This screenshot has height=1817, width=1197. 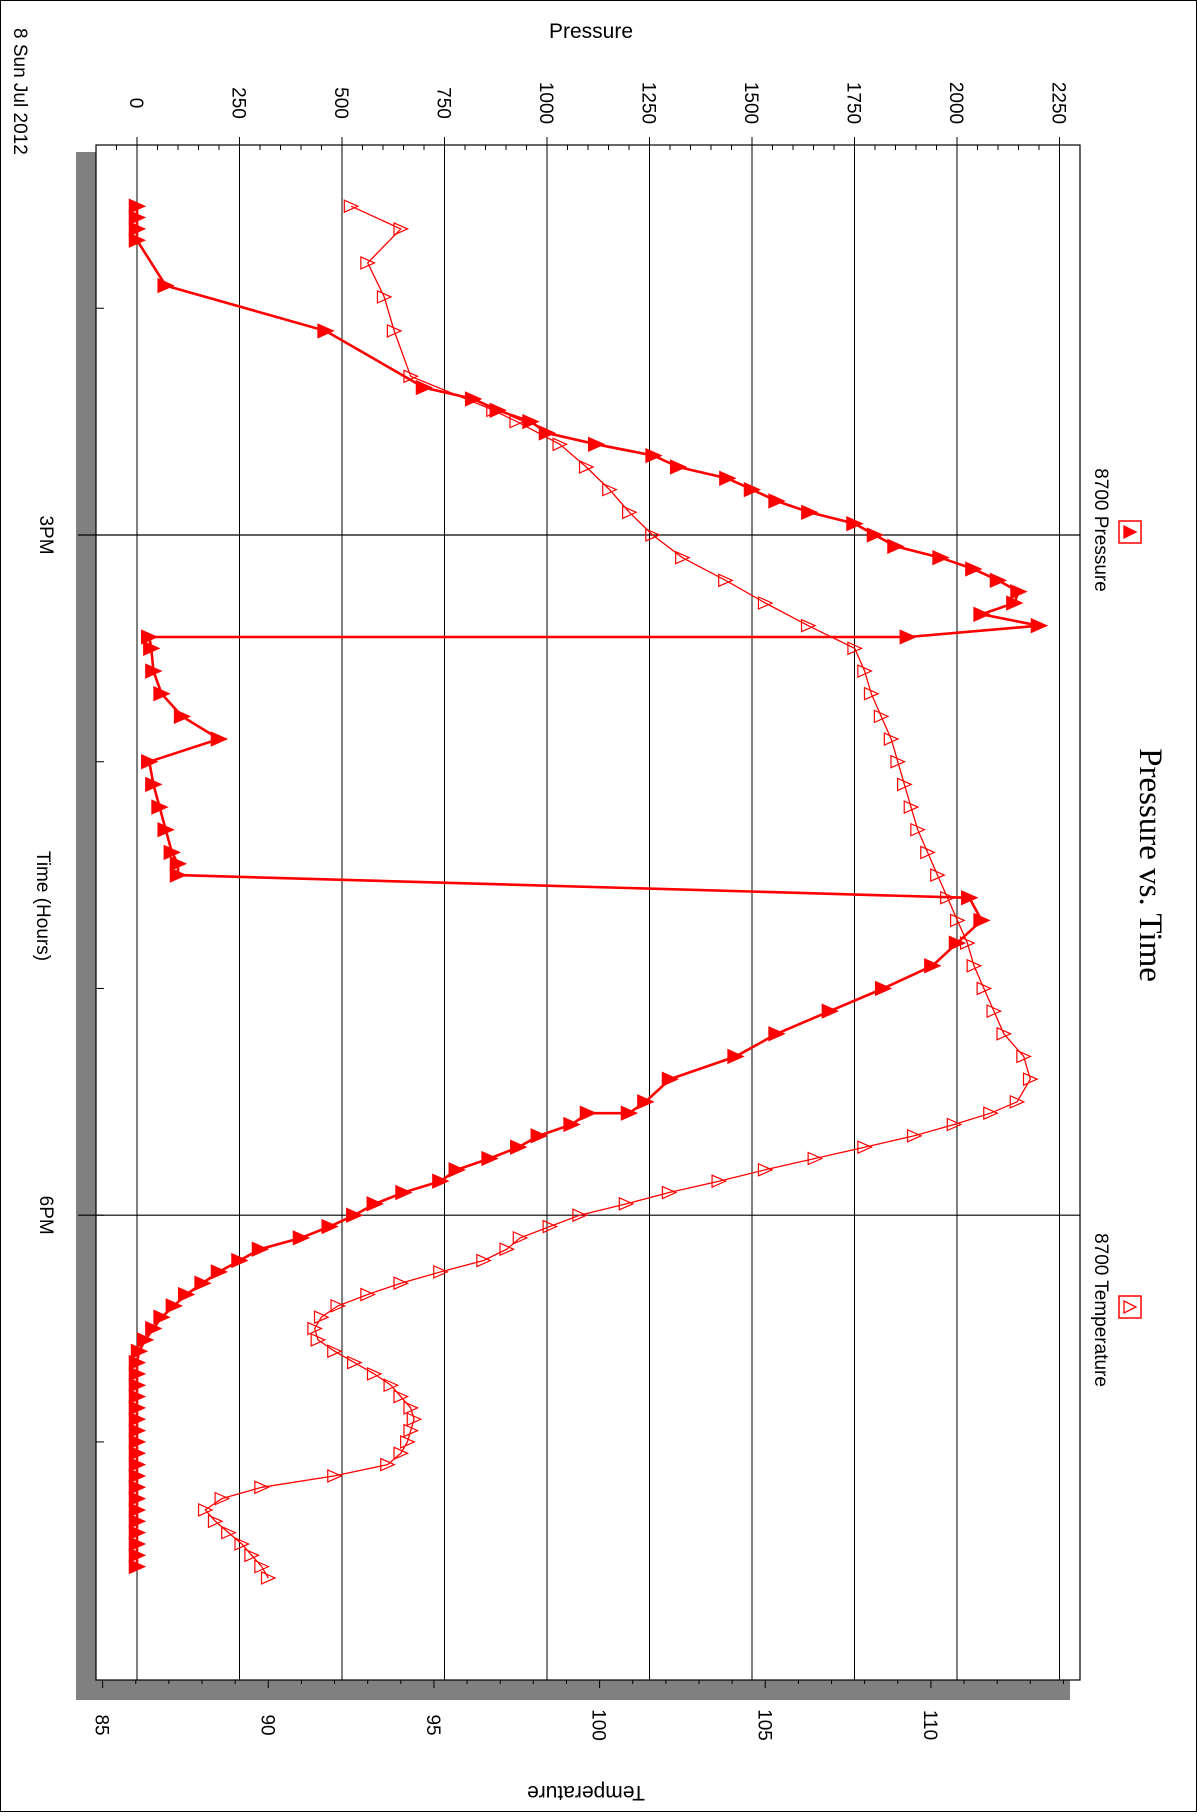 I want to click on time-tick-label: 3PM, so click(x=45, y=534).